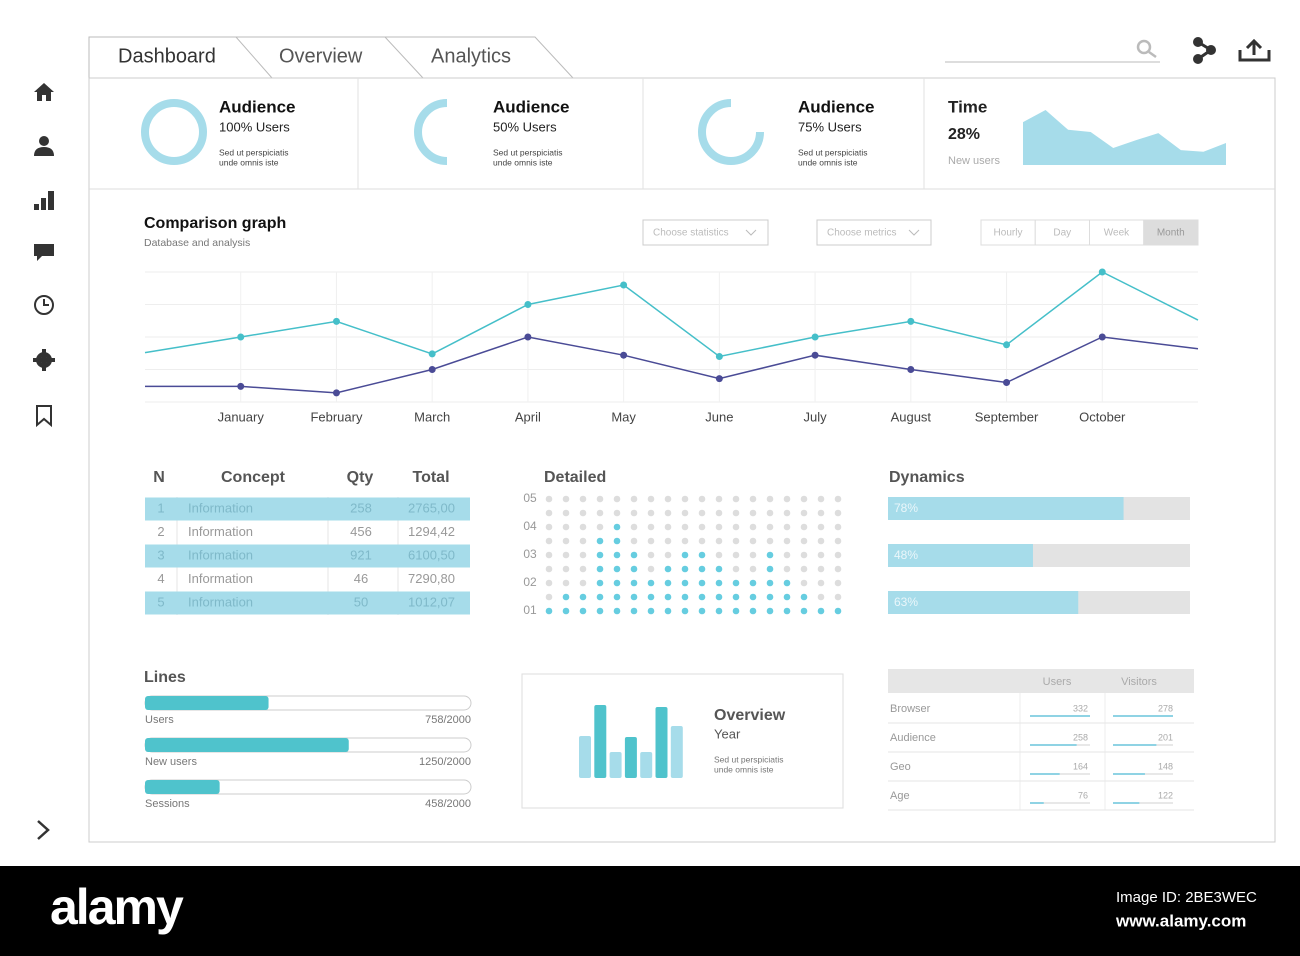 This screenshot has height=956, width=1300. What do you see at coordinates (44, 146) in the screenshot?
I see `user-icon` at bounding box center [44, 146].